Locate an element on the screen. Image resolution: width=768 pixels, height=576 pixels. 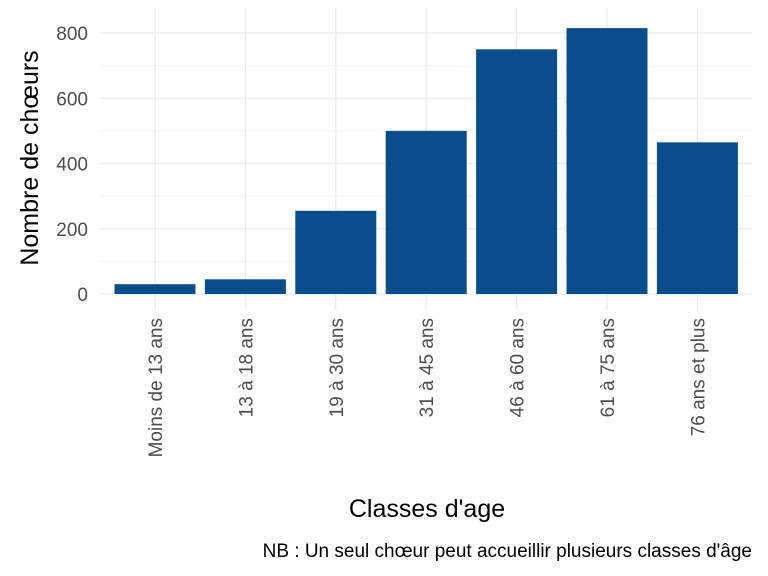
y-tick-label: 400 is located at coordinates (72, 165).